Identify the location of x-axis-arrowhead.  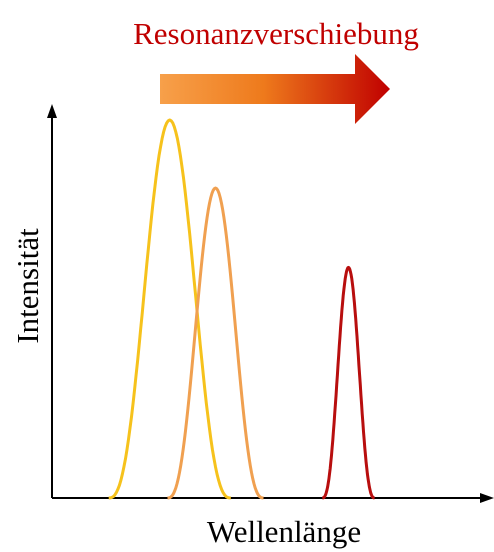
(487, 498).